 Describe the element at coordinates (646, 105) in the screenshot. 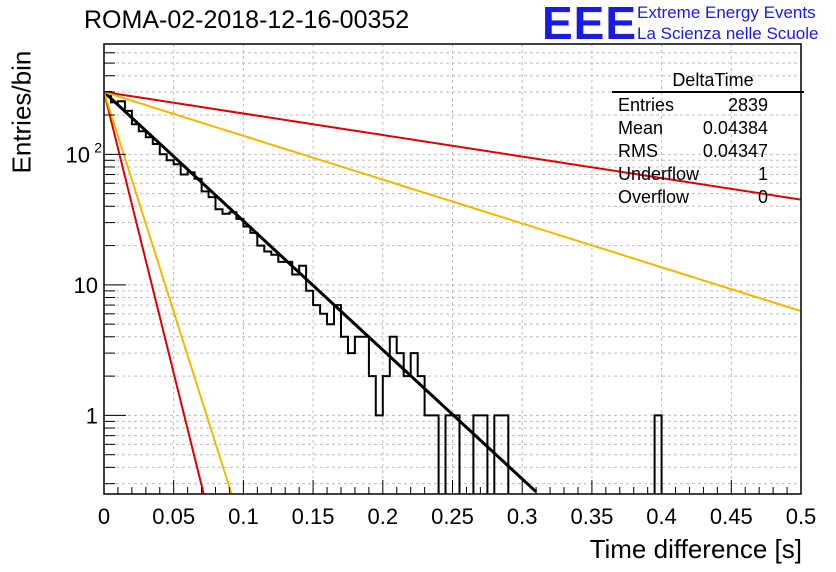

I see `stats-label: Entries` at that location.